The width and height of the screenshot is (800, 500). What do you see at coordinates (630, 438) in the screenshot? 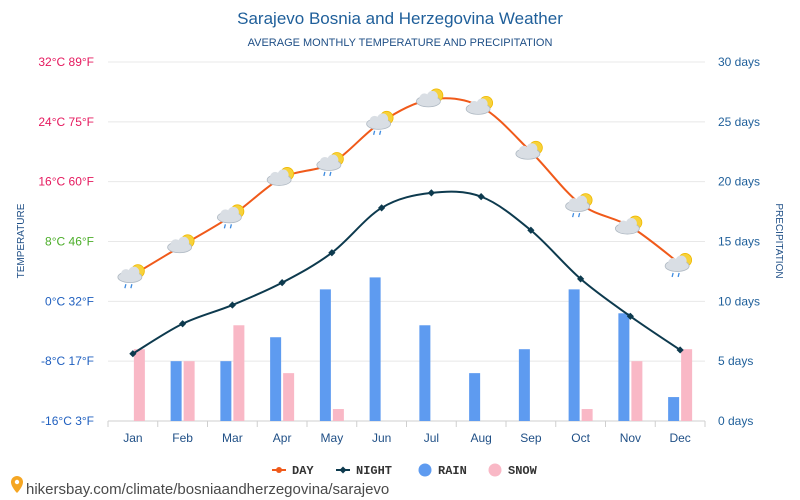
I see `x-tick-label: Nov` at bounding box center [630, 438].